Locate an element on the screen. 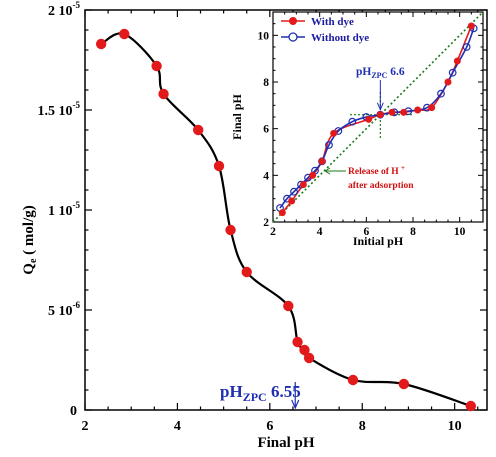  main-pzc-label-value: 6.55 is located at coordinates (284, 391).